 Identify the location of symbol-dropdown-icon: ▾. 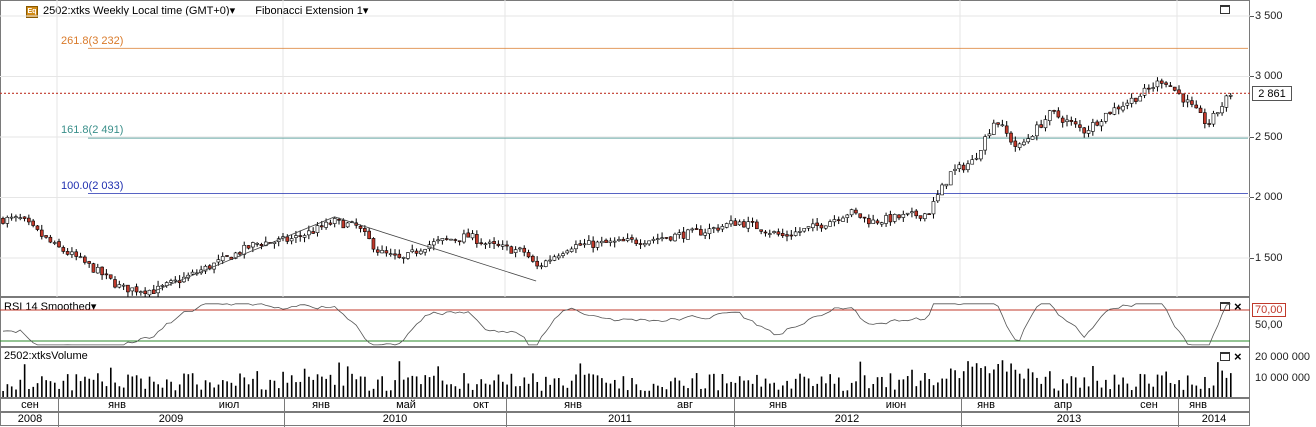
(232, 11).